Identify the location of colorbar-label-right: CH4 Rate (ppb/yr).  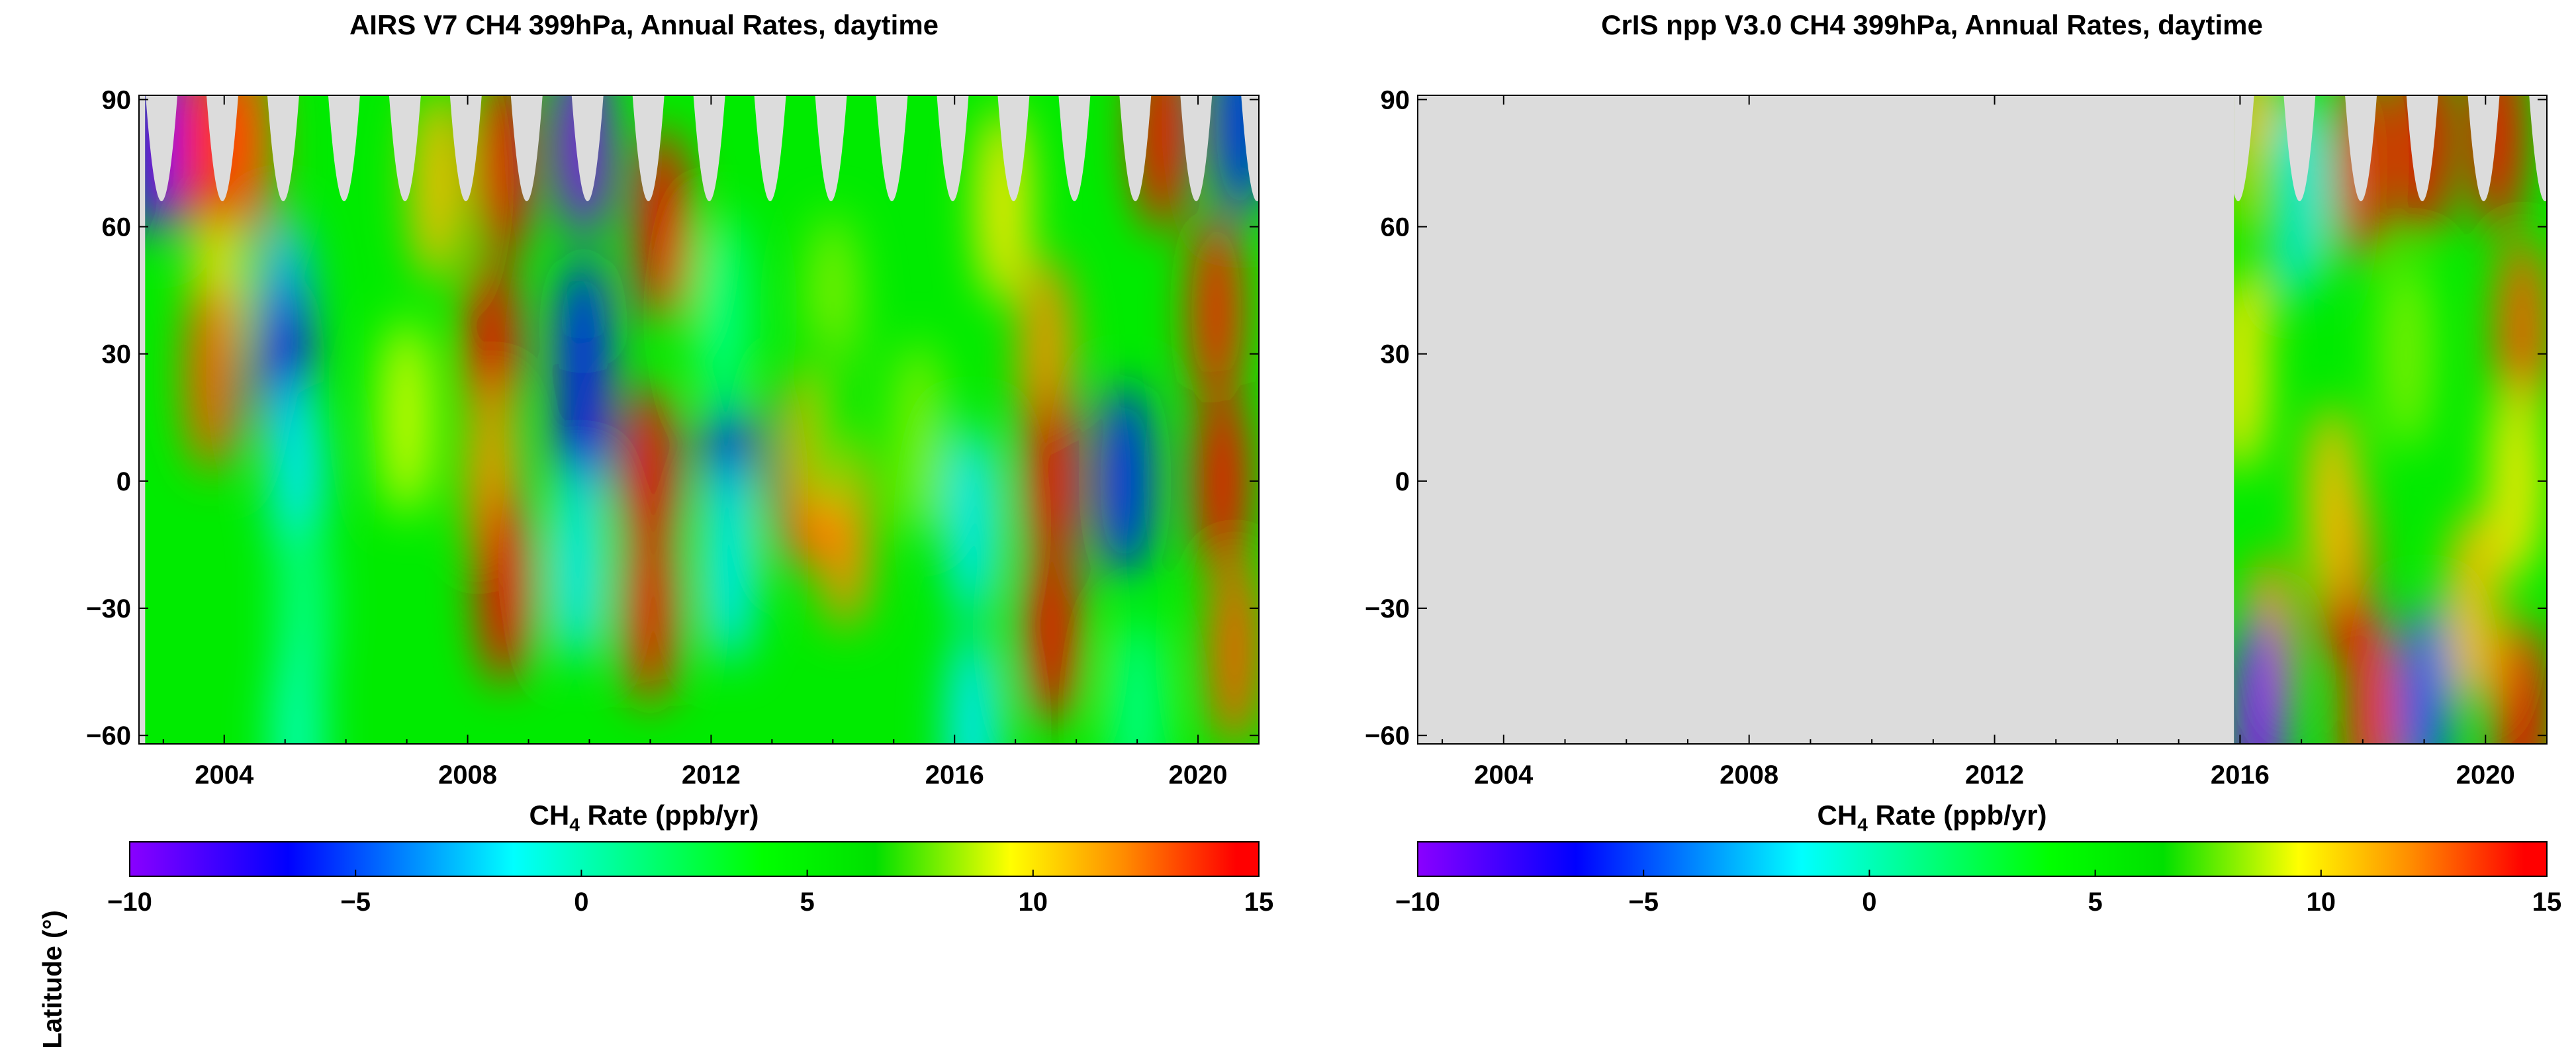
(1932, 817).